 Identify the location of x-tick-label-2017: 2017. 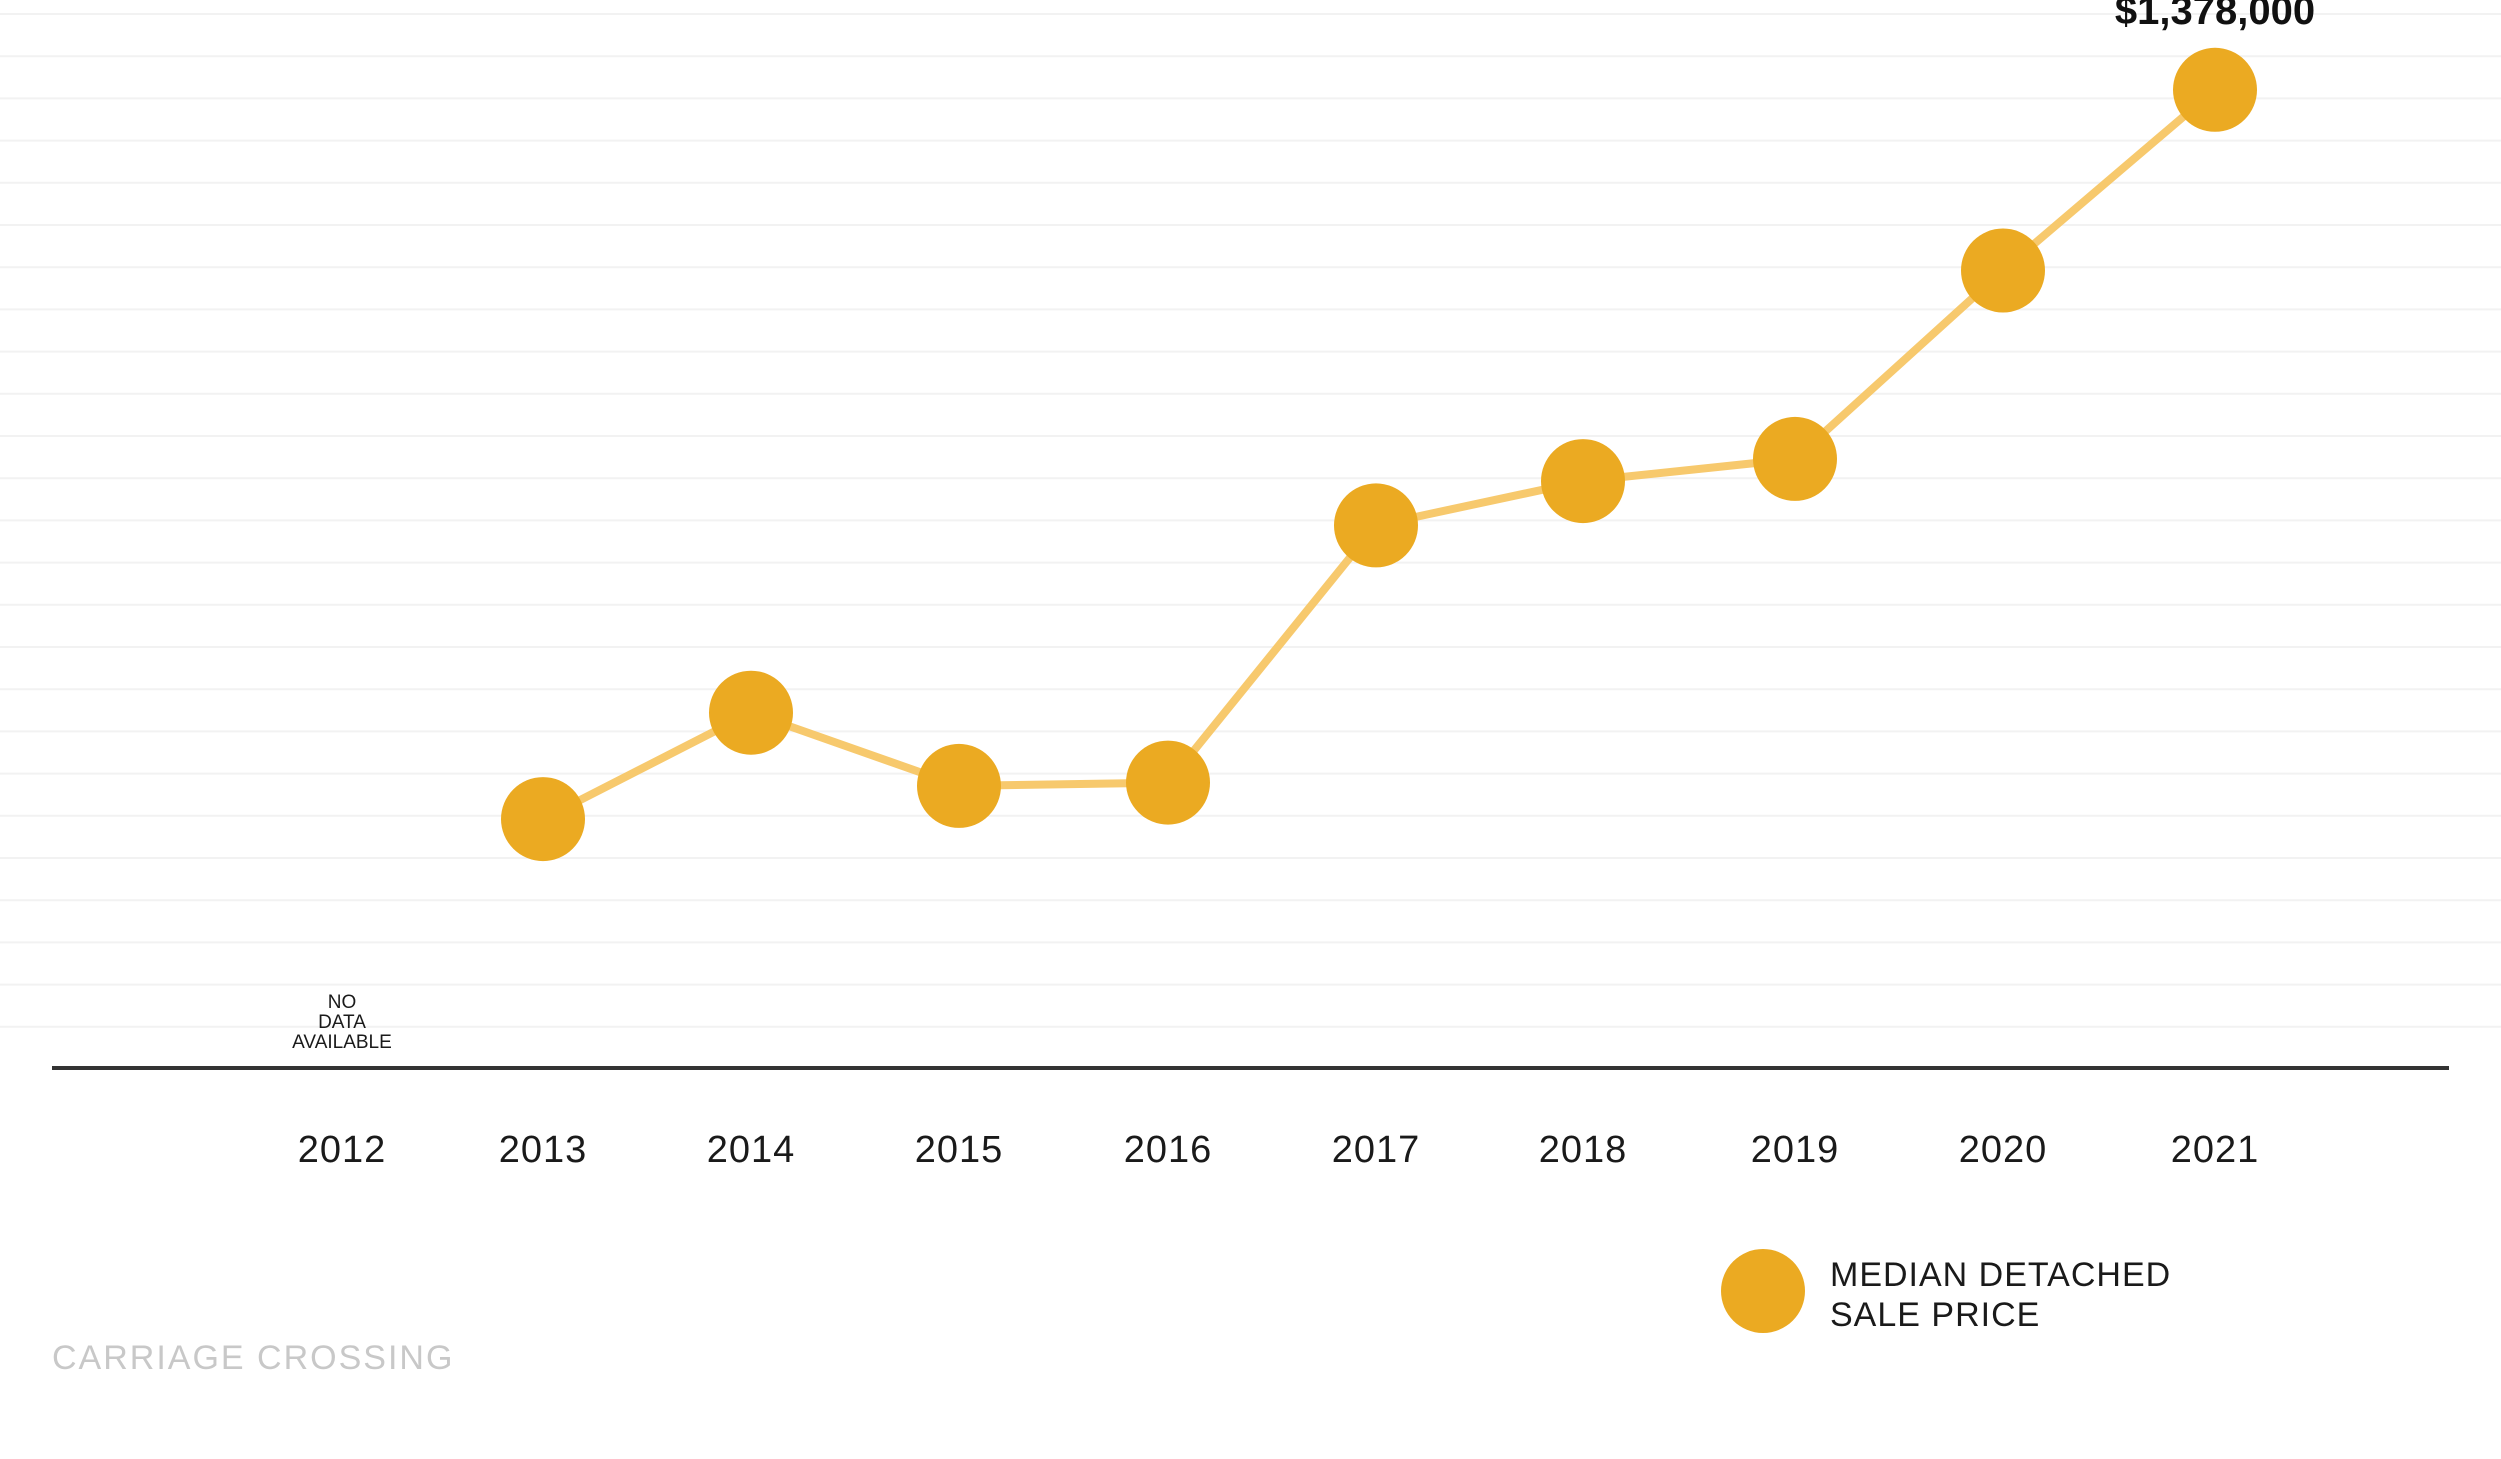
(1376, 1150).